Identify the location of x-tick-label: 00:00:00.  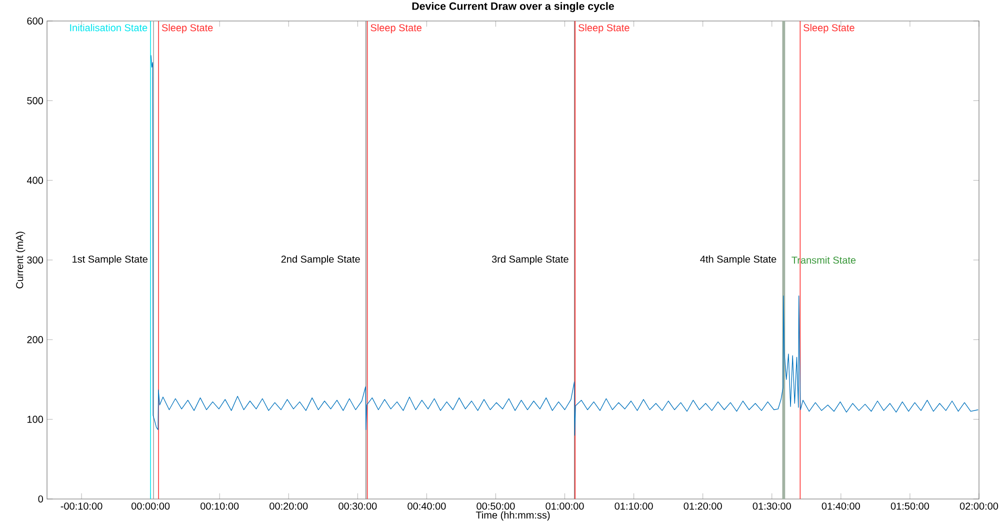
(151, 506).